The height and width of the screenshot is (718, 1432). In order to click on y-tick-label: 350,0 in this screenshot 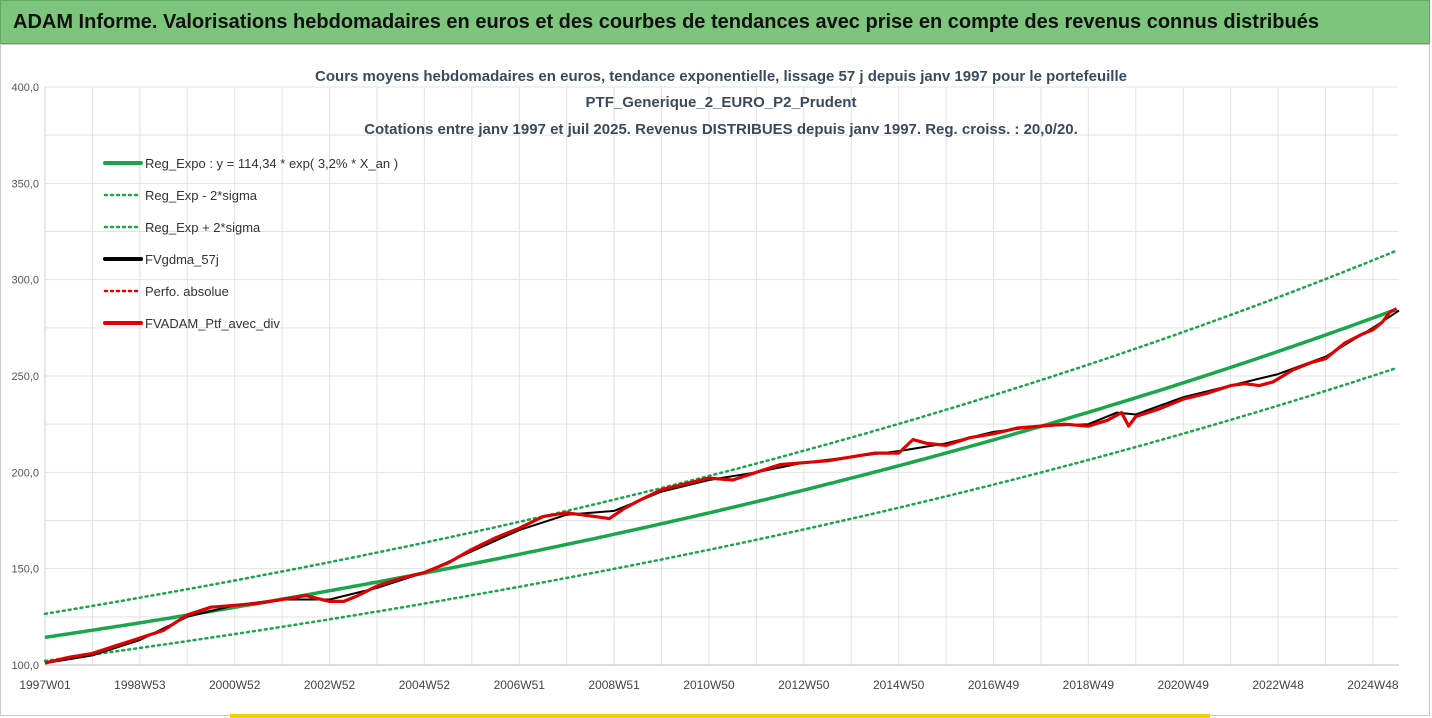, I will do `click(25, 184)`.